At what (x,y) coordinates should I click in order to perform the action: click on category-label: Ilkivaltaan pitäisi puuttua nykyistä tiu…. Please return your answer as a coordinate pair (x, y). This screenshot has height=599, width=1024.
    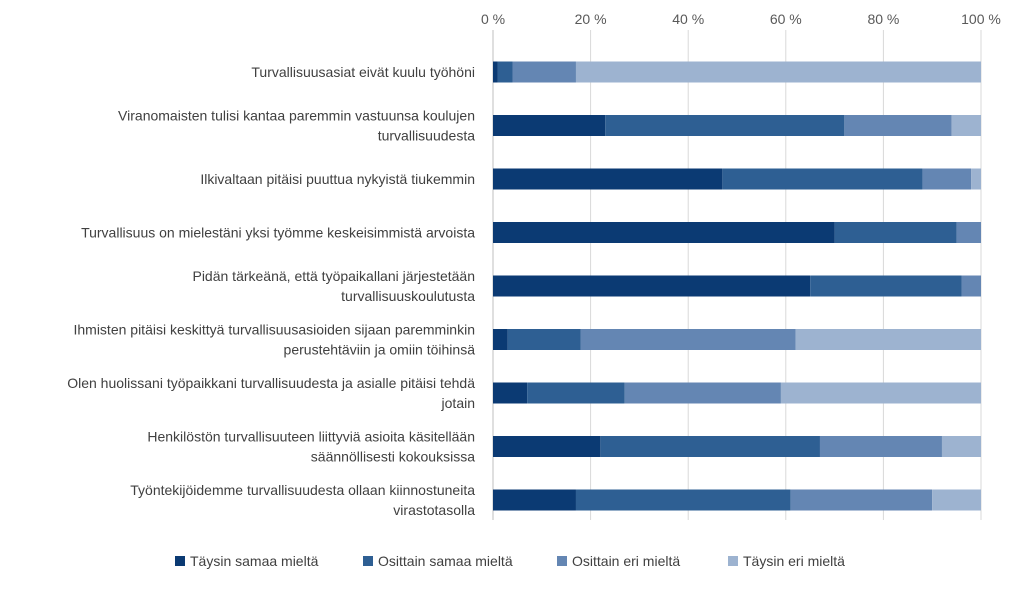
    Looking at the image, I should click on (337, 179).